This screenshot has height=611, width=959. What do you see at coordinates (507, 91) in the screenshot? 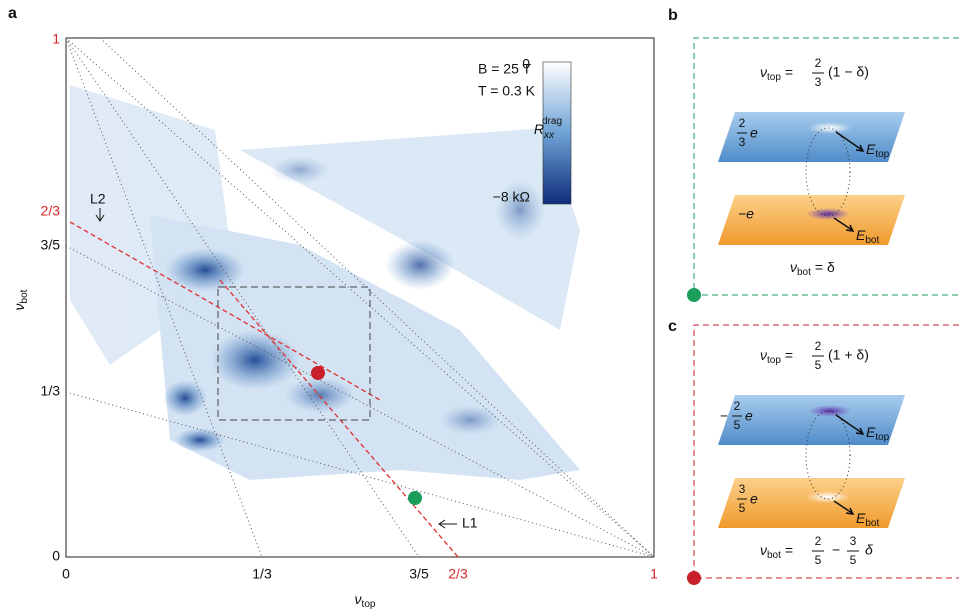
I see `condition: T = 0.3 K` at bounding box center [507, 91].